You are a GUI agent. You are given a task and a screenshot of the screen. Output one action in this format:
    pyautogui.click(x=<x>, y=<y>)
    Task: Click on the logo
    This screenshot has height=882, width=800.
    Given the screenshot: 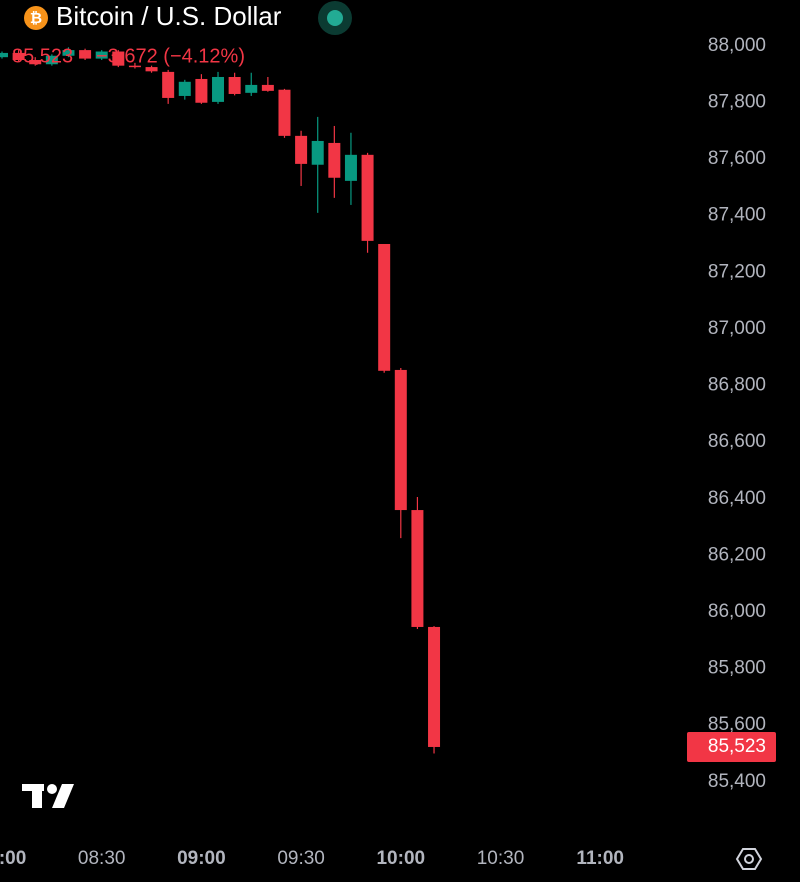 What is the action you would take?
    pyautogui.click(x=48, y=796)
    